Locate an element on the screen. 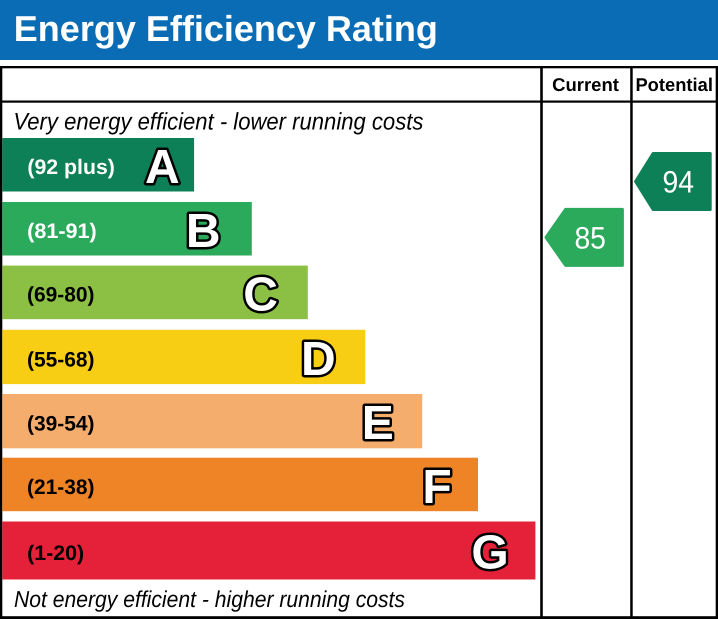 This screenshot has width=718, height=619. svg-text: D is located at coordinates (318, 359).